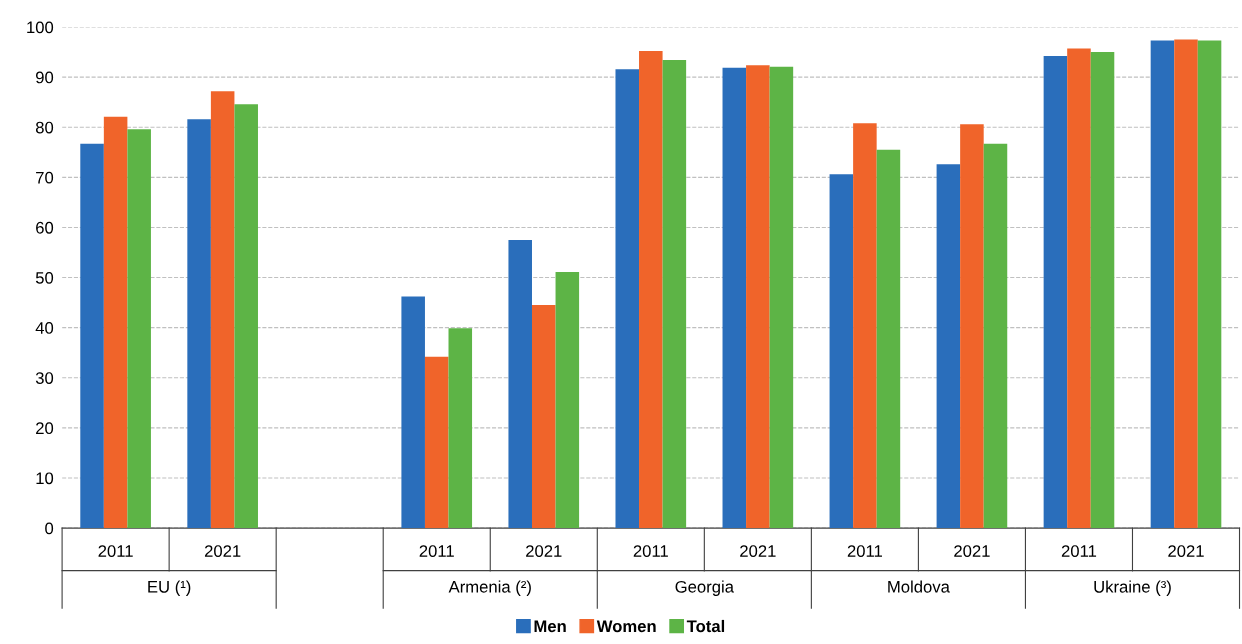  Describe the element at coordinates (44, 277) in the screenshot. I see `y-tick-label: 50` at that location.